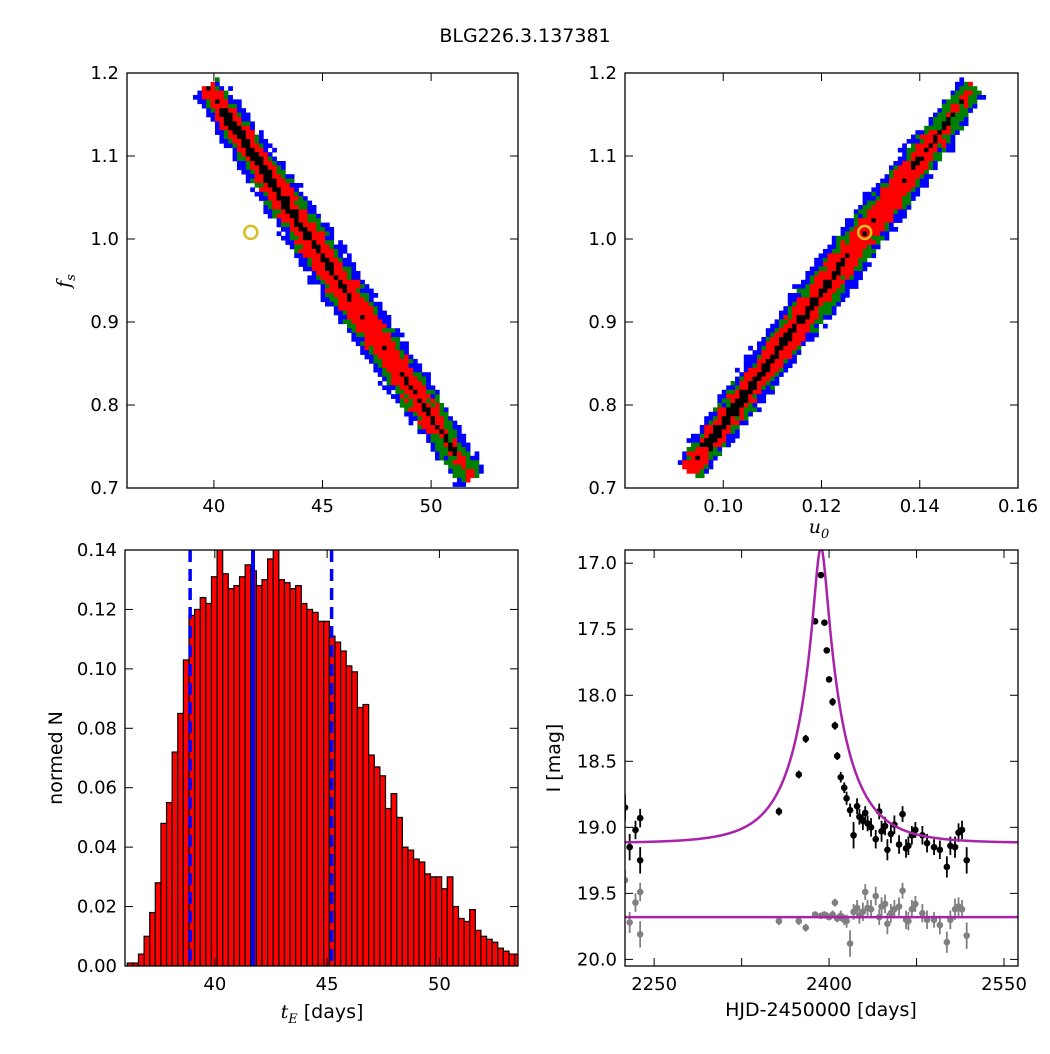 The width and height of the screenshot is (1050, 1054). Describe the element at coordinates (104, 73) in the screenshot. I see `y-tick-label: 1.2` at that location.